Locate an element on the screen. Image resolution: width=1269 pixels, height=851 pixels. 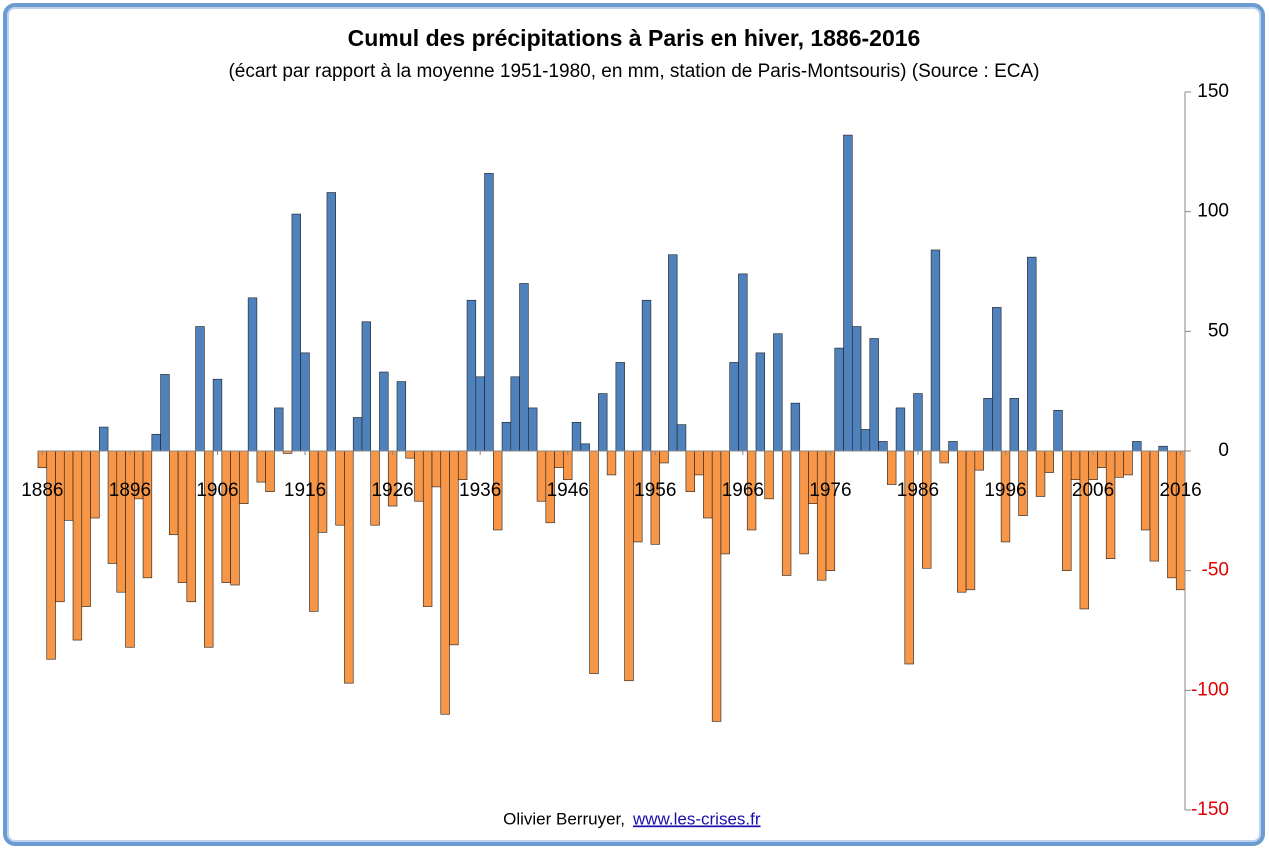
x-tick-label: 1896 is located at coordinates (130, 490).